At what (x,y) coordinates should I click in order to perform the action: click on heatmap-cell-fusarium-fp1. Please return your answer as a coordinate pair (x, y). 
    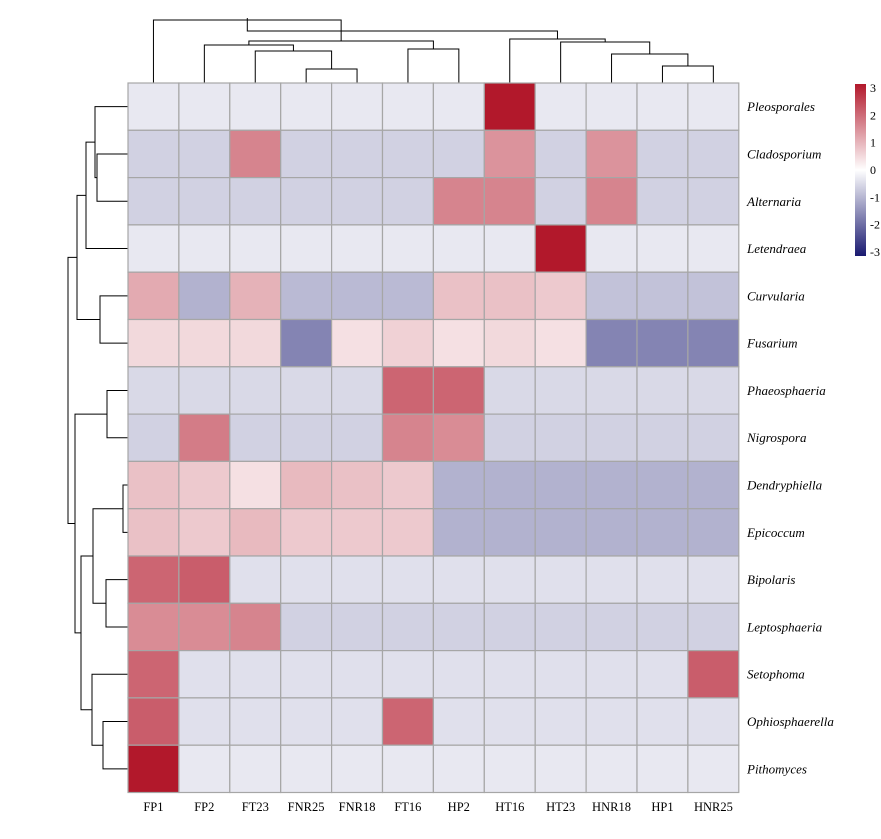
    Looking at the image, I should click on (153, 343).